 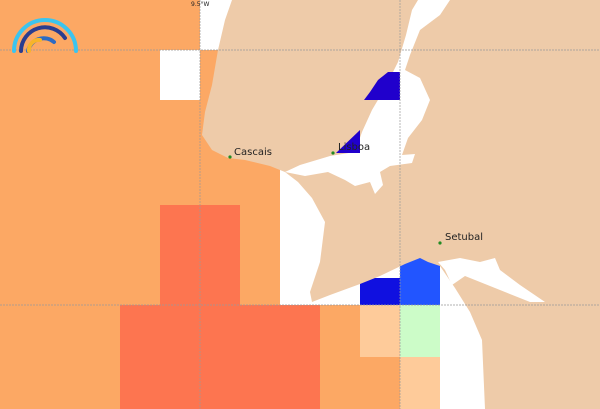 I want to click on city-label: Cascais, so click(x=253, y=152).